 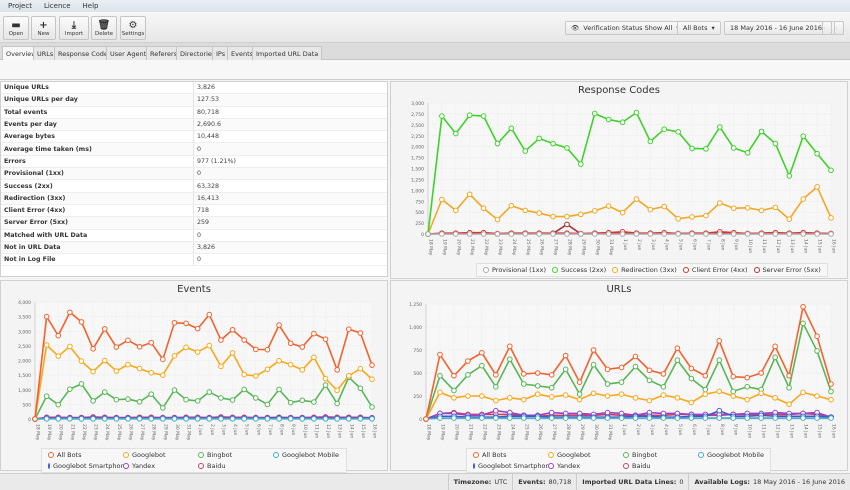 What do you see at coordinates (715, 270) in the screenshot?
I see `legend-item: Client Error (4xx)` at bounding box center [715, 270].